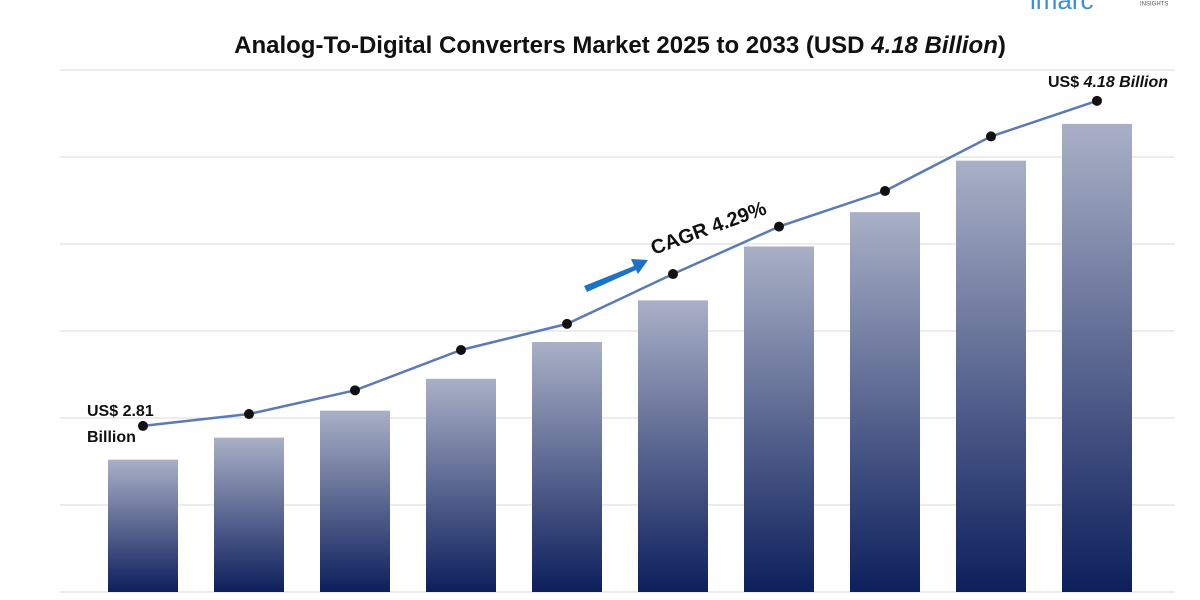  Describe the element at coordinates (1062, 7) in the screenshot. I see `logo: imarc` at that location.